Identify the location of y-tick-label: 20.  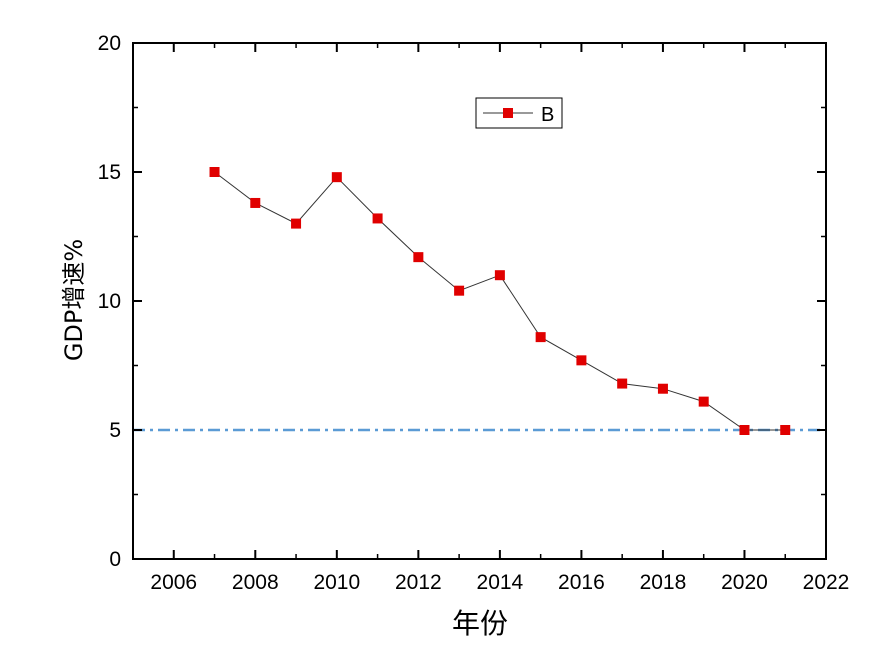
(109, 43).